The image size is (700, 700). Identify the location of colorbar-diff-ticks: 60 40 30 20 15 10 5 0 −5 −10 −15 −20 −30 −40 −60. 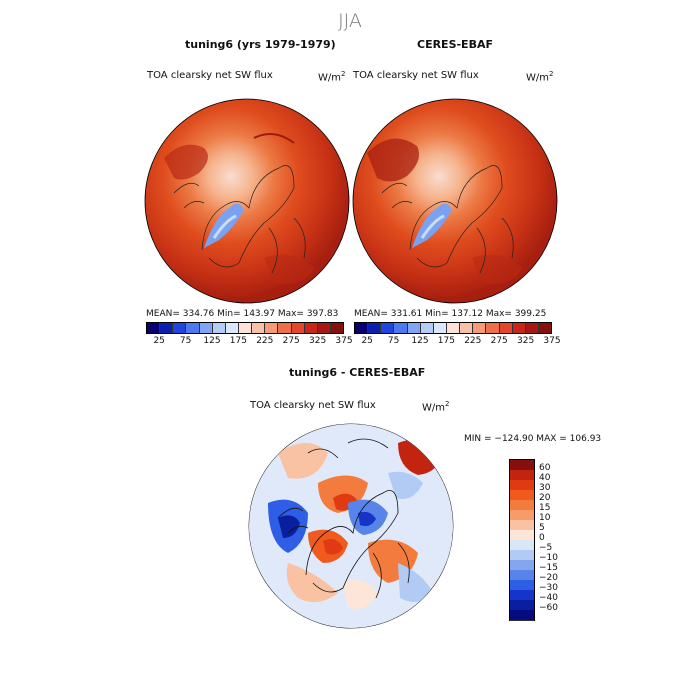
(559, 540).